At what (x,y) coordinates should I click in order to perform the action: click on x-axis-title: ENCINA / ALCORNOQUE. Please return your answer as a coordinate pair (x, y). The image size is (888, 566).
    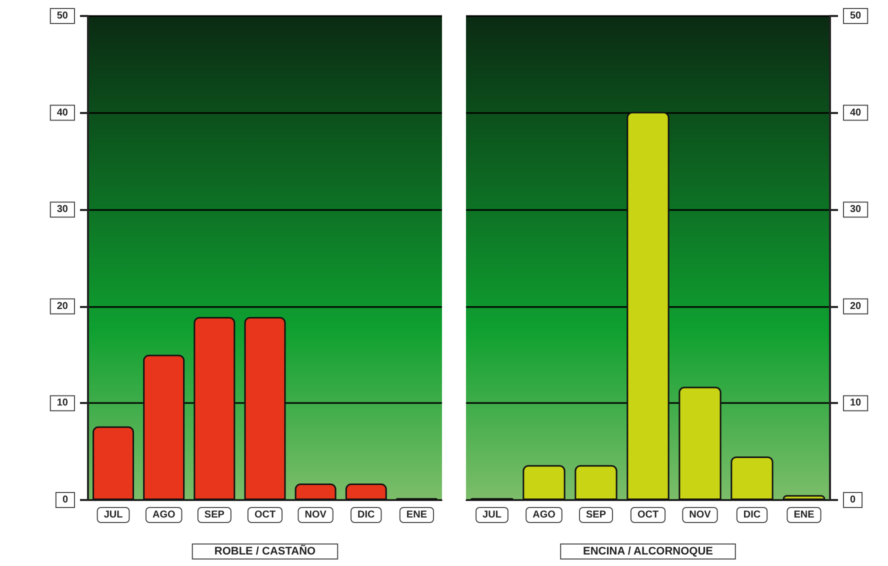
    Looking at the image, I should click on (648, 552).